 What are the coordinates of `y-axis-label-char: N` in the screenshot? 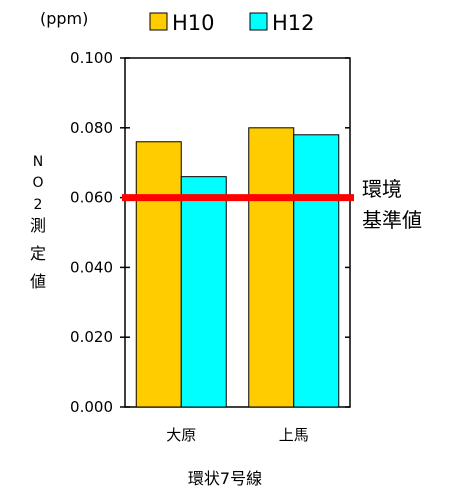 It's located at (38, 162).